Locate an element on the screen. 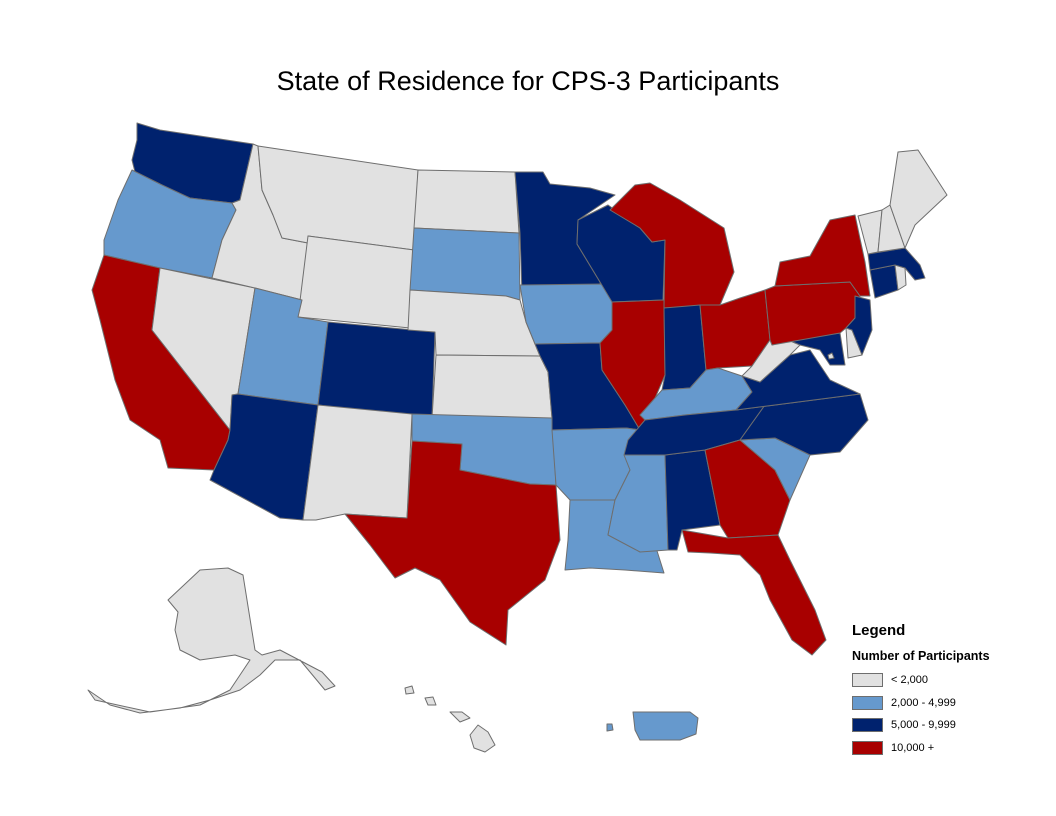 This screenshot has height=816, width=1056. territory-pr is located at coordinates (665, 726).